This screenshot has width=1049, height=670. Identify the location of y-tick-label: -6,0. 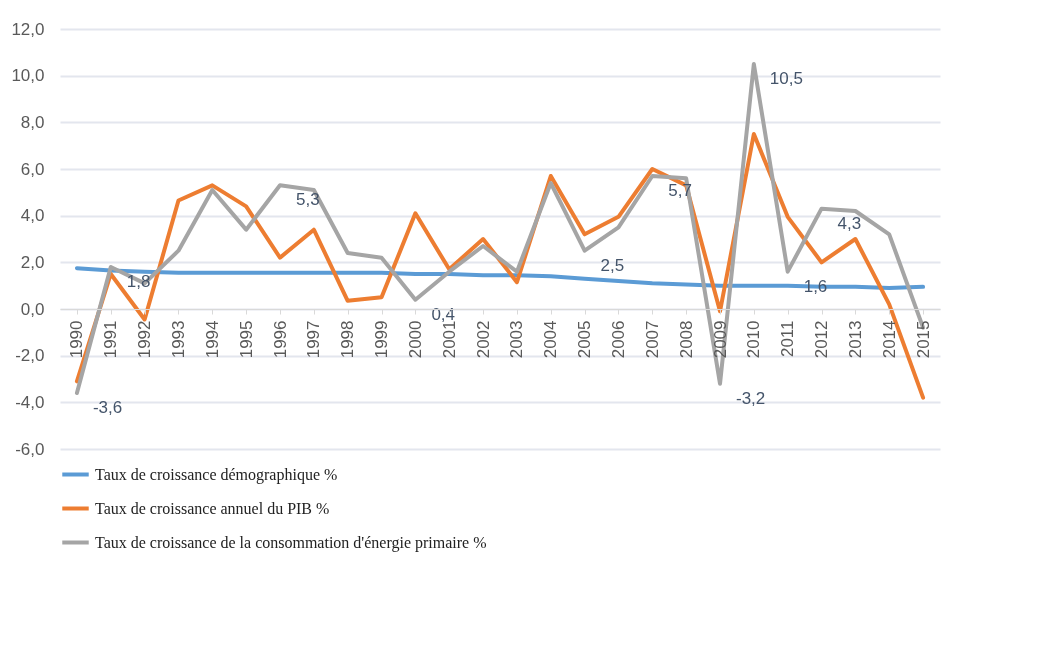
(30, 449).